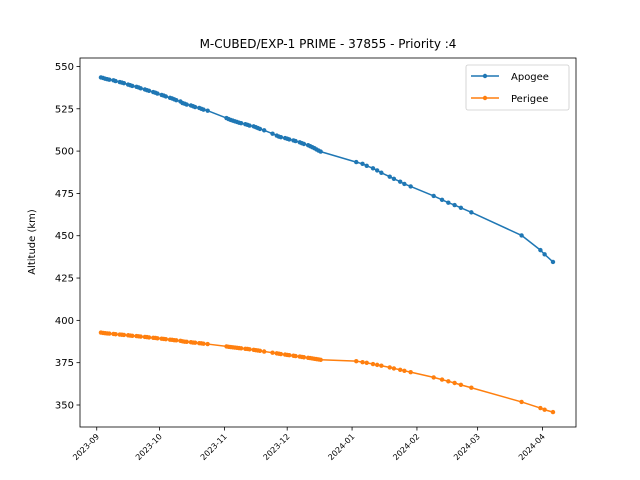  Describe the element at coordinates (517, 87) in the screenshot. I see `legend: Apogee Perigee` at that location.